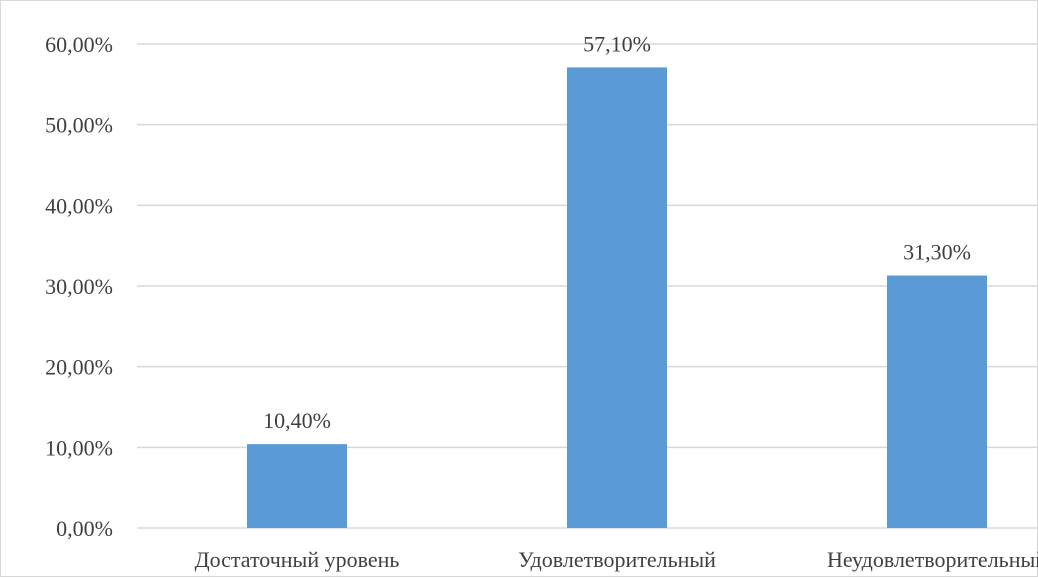  I want to click on y-tick-label: 50,00%, so click(79, 125).